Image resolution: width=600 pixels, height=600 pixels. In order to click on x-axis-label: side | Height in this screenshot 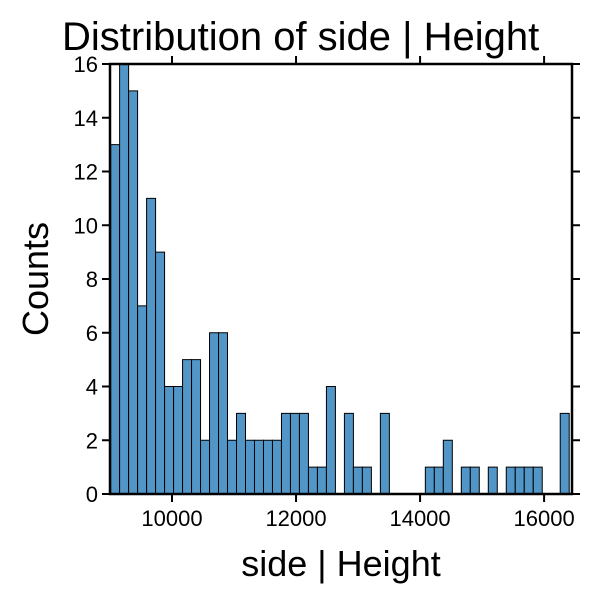, I will do `click(340, 563)`.